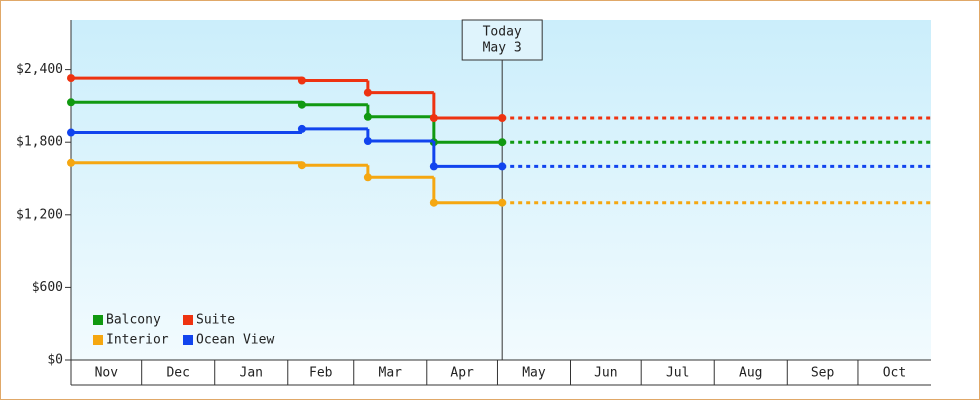 The image size is (980, 404). I want to click on x-tick-label: Jul, so click(677, 373).